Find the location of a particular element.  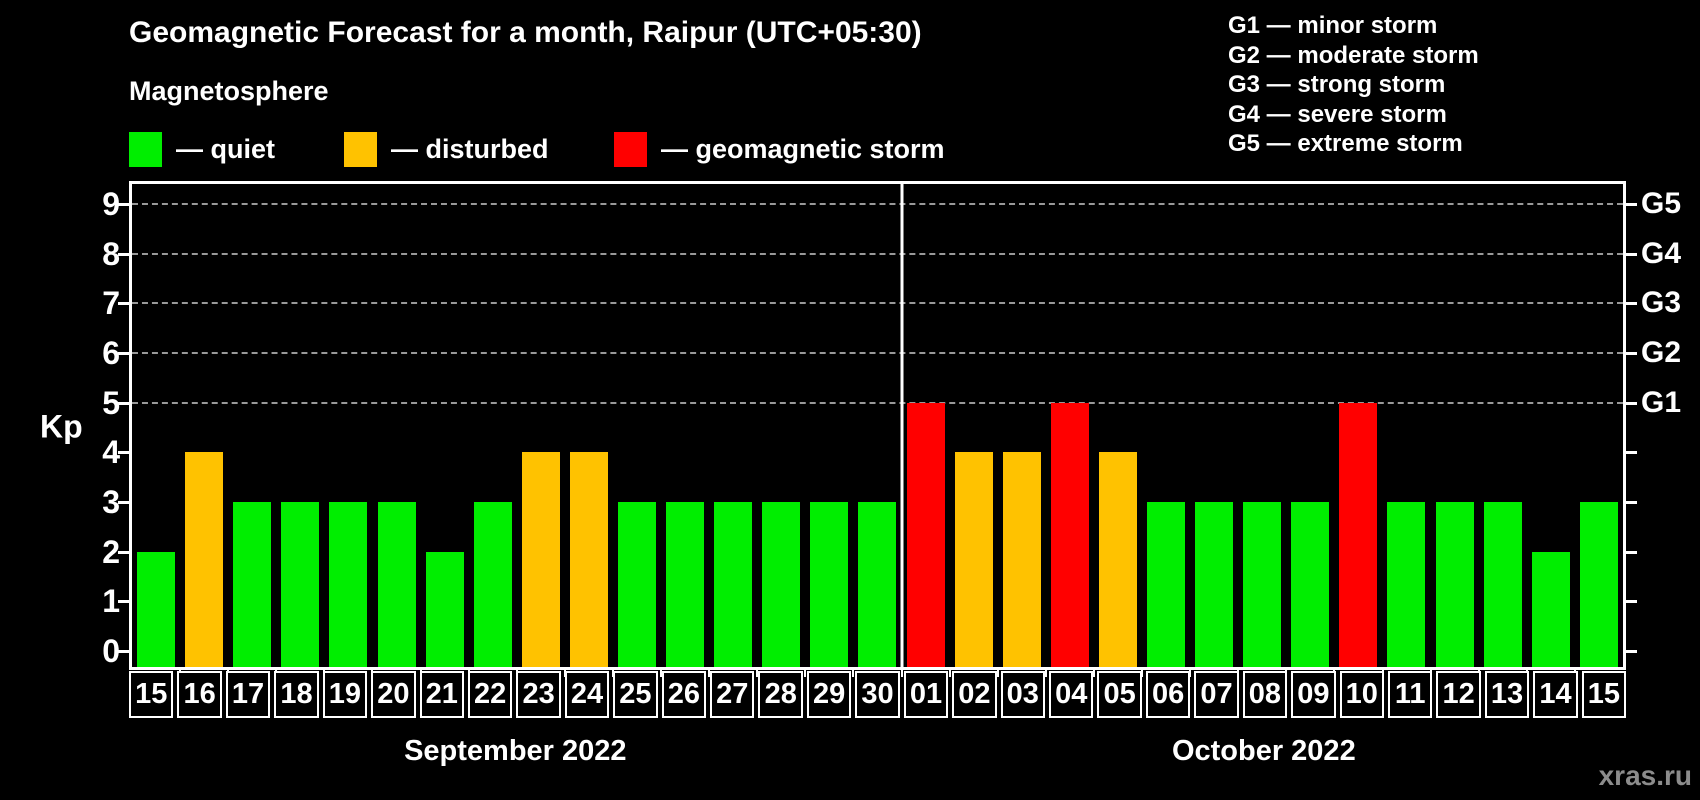

storm-scale-item: G1 — minor storm is located at coordinates (1333, 25).